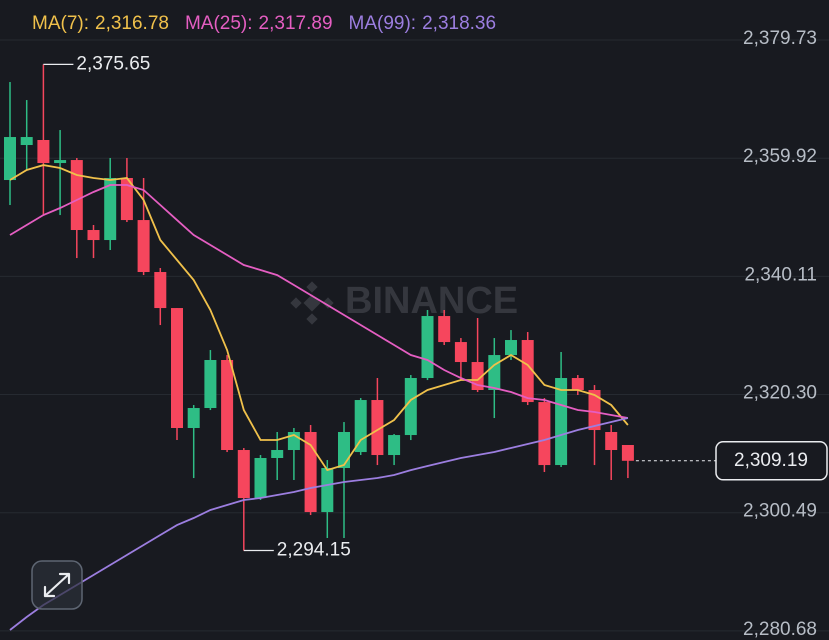 The width and height of the screenshot is (829, 640). Describe the element at coordinates (780, 38) in the screenshot. I see `y-tick-label: 2,379.73` at that location.